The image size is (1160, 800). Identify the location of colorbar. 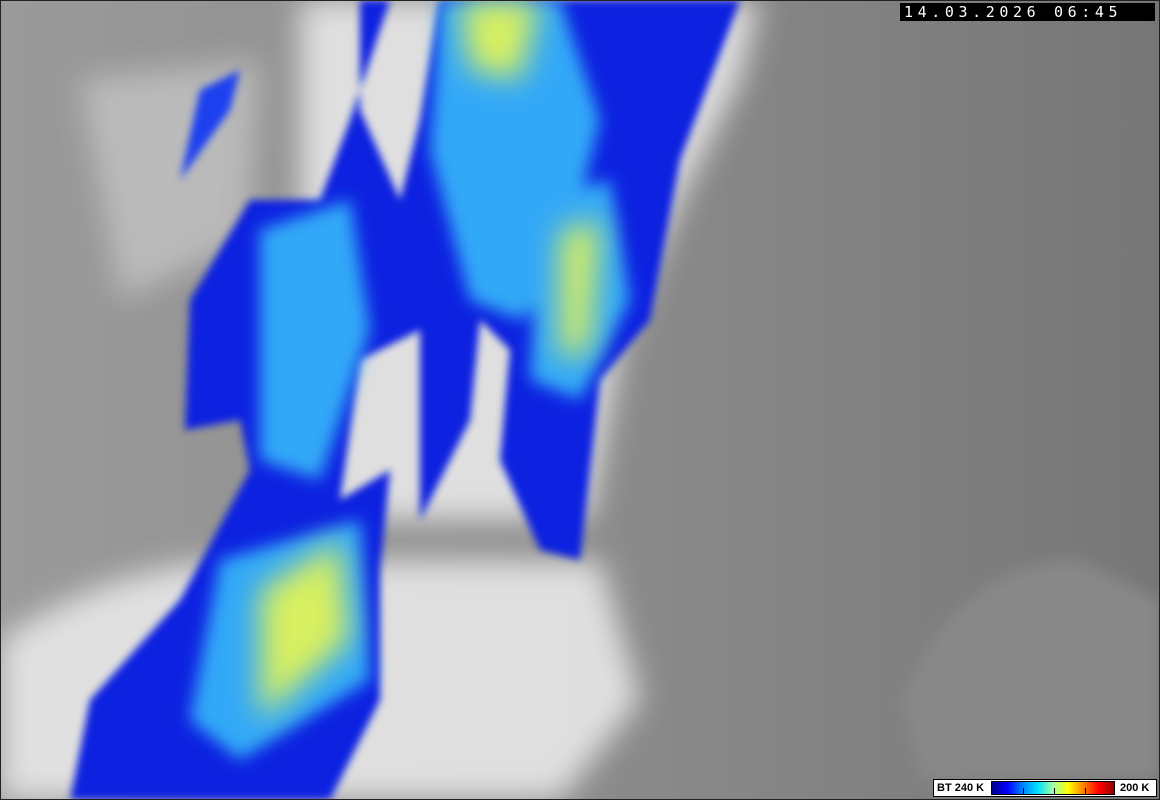
(1053, 788).